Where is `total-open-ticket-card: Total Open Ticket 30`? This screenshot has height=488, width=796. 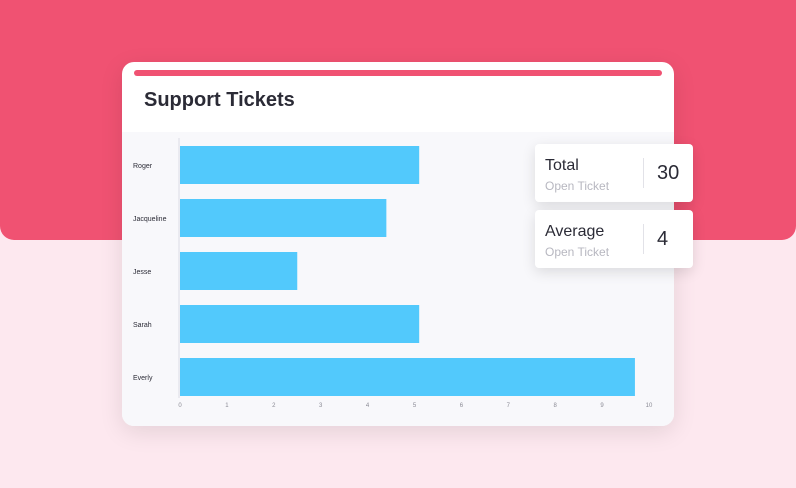 total-open-ticket-card: Total Open Ticket 30 is located at coordinates (614, 173).